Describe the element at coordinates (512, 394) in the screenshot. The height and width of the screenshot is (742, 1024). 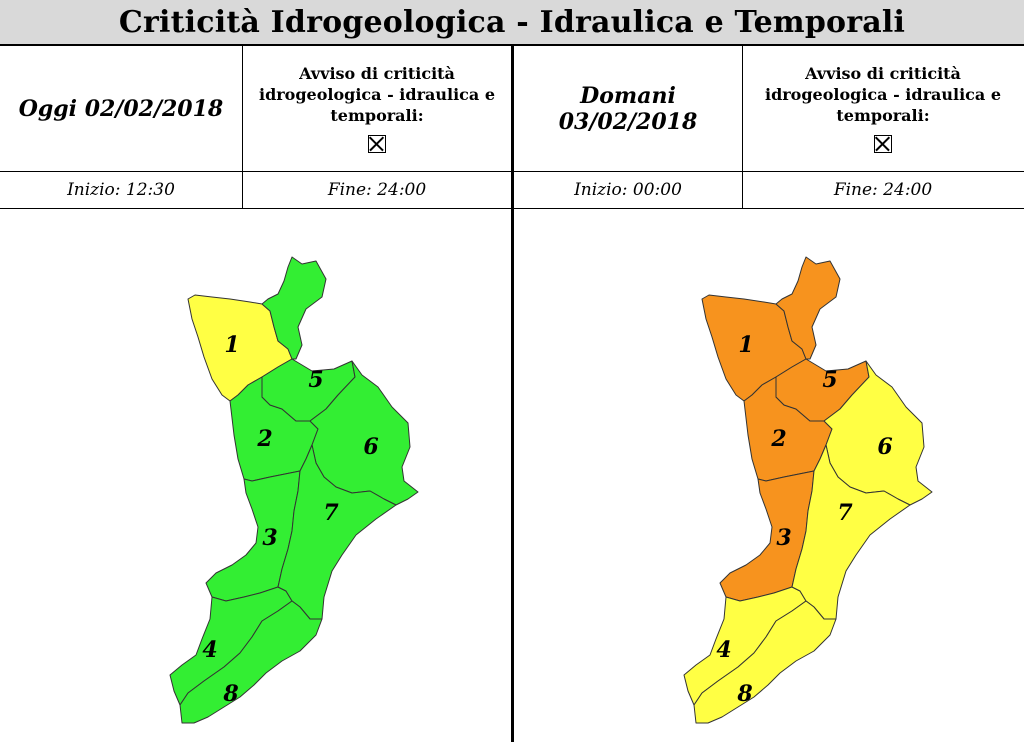
I see `day-divider` at that location.